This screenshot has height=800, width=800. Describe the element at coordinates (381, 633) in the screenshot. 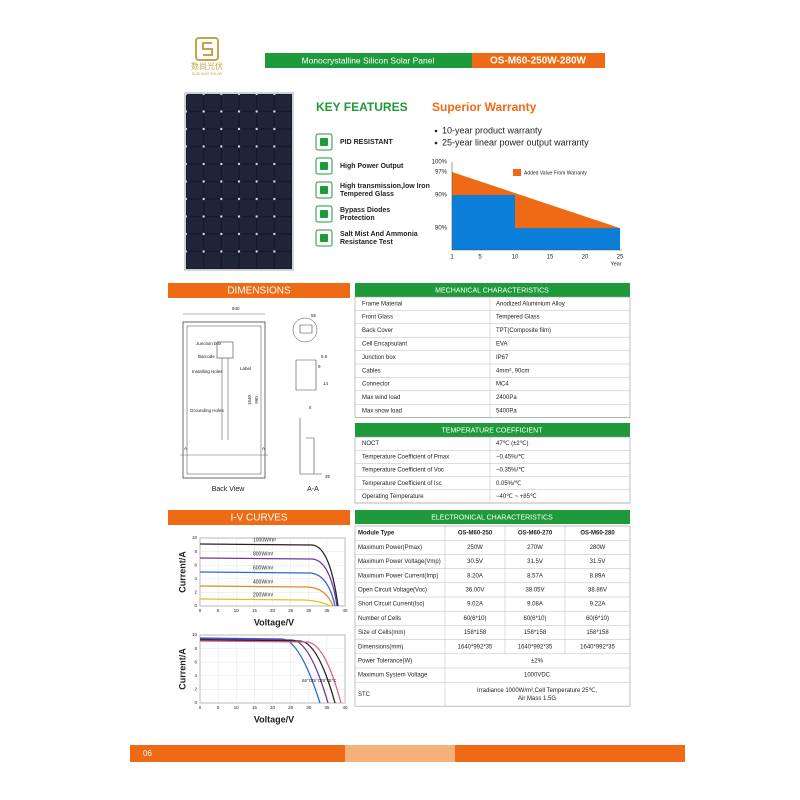

I see `cell: Size of Cells(mm)` at that location.